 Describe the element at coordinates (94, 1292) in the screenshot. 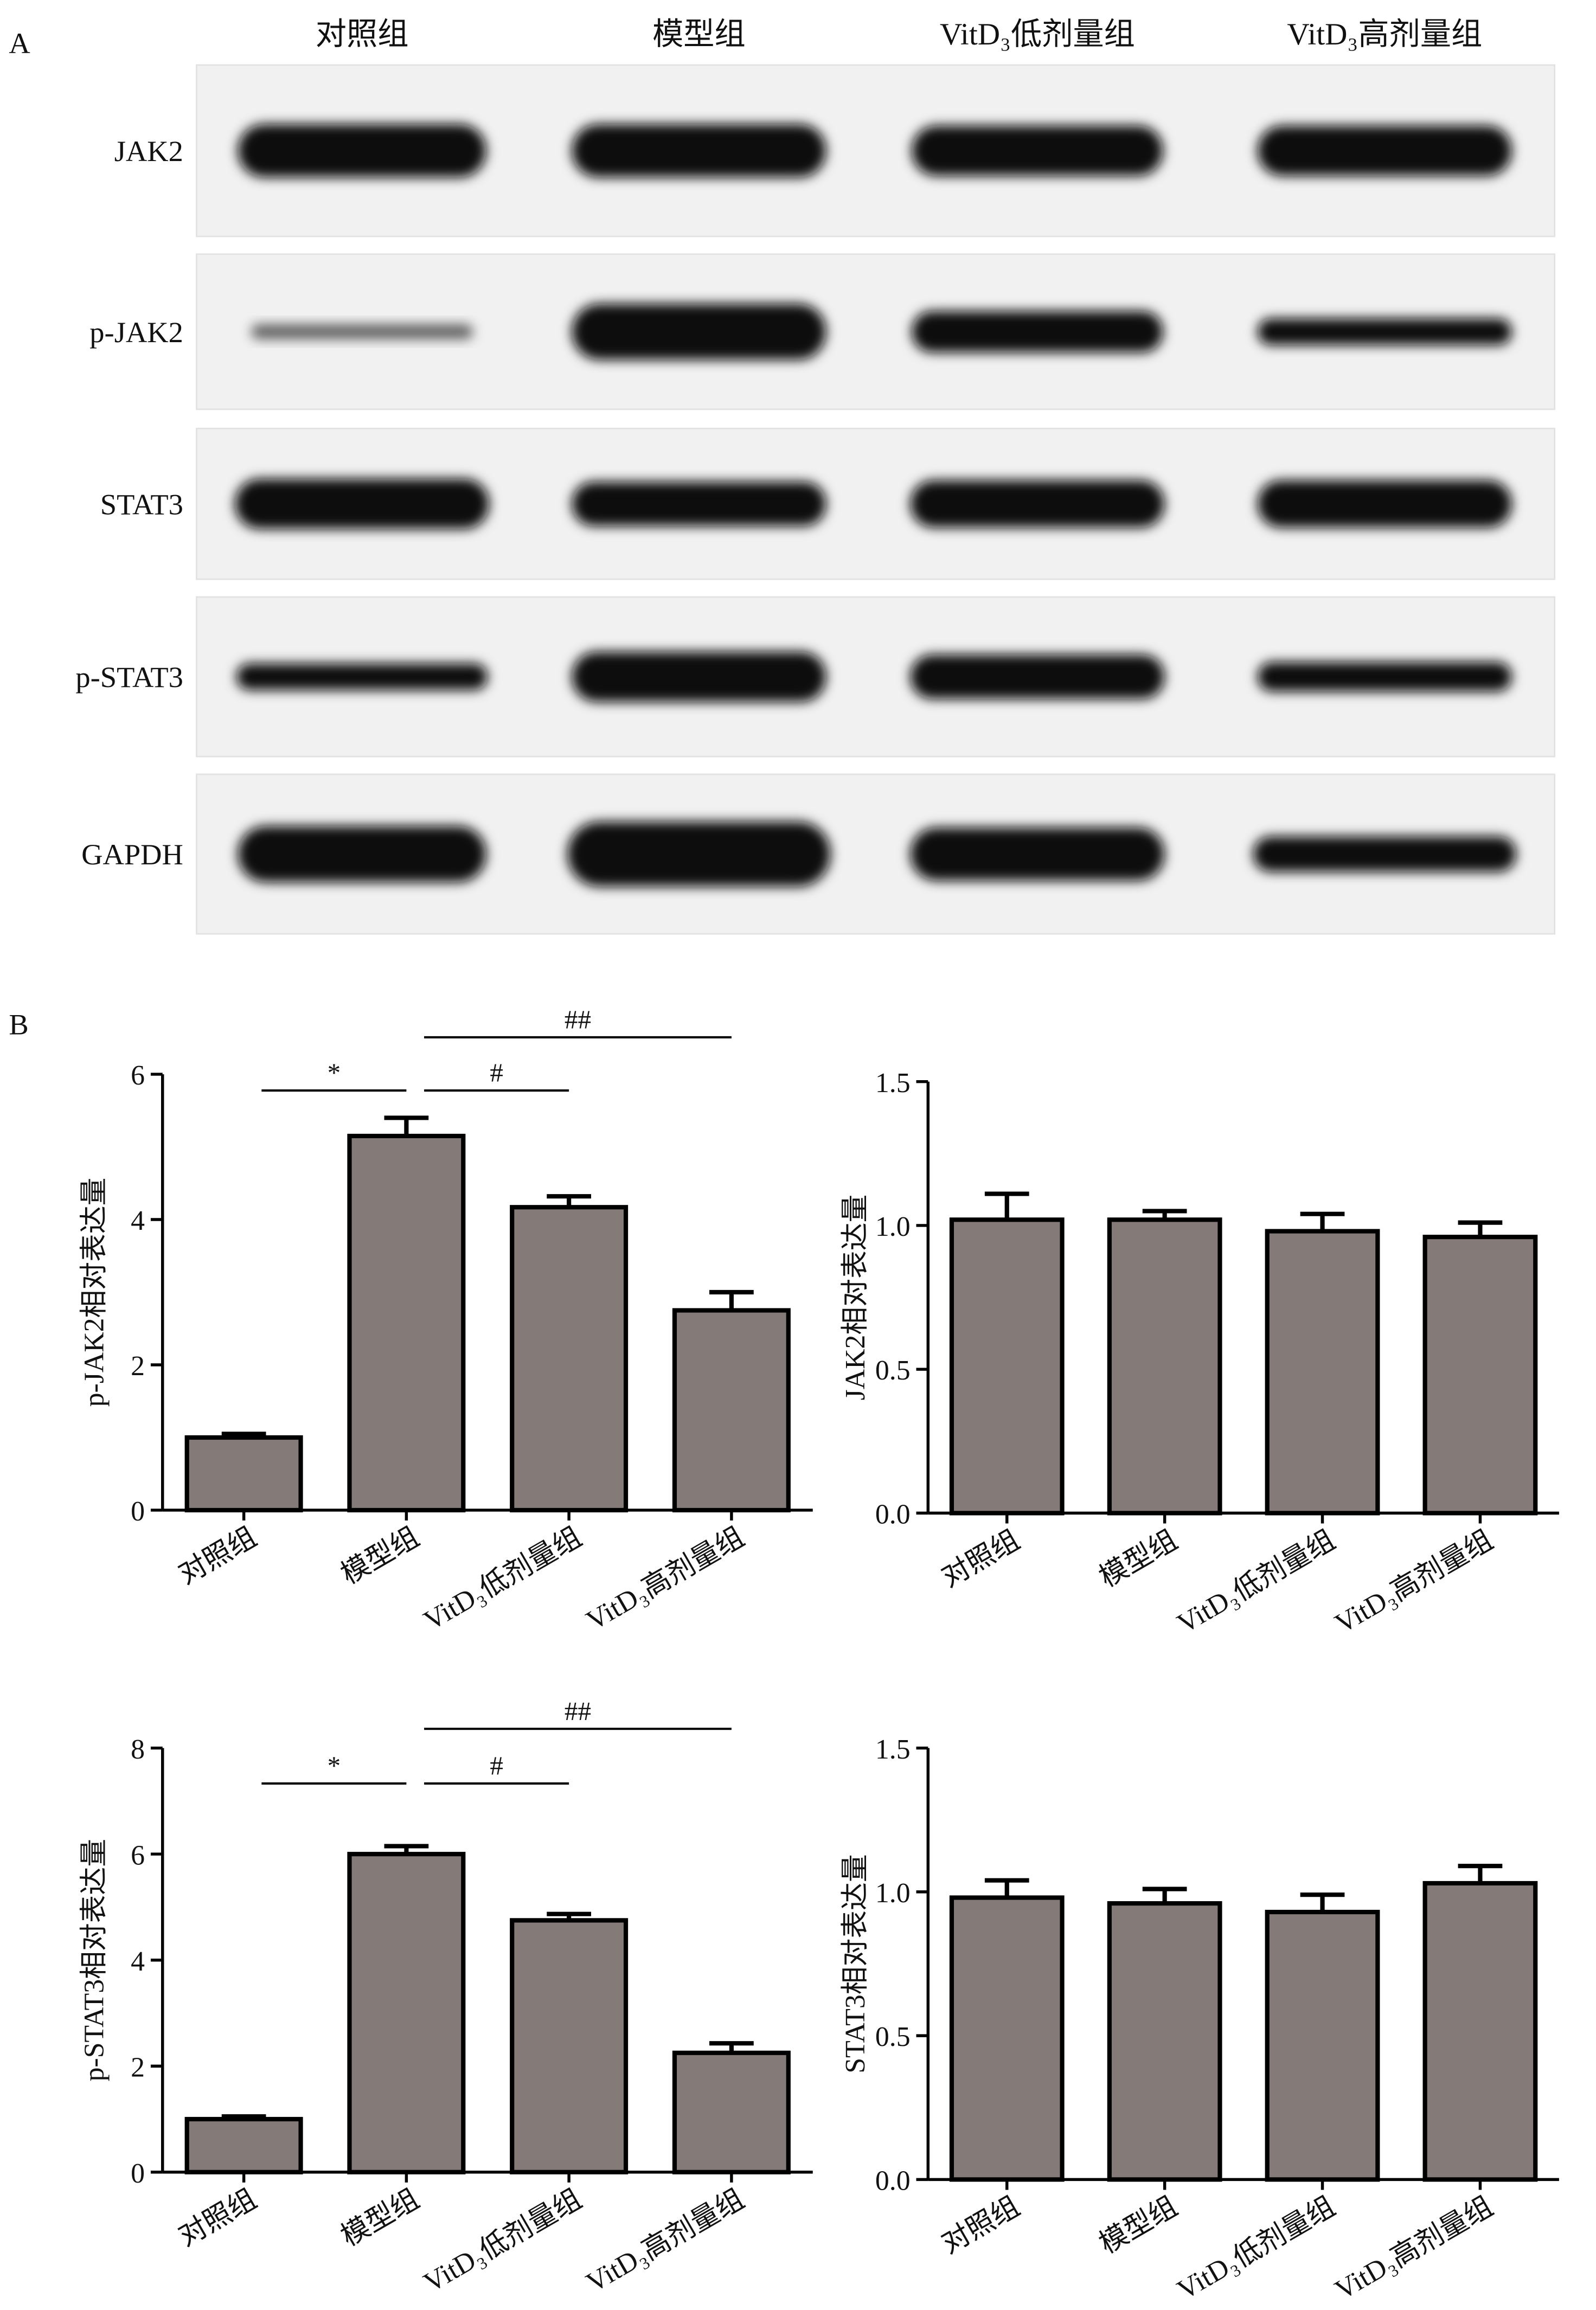

I see `y-axis-label: p-JAK2相对表达量` at that location.